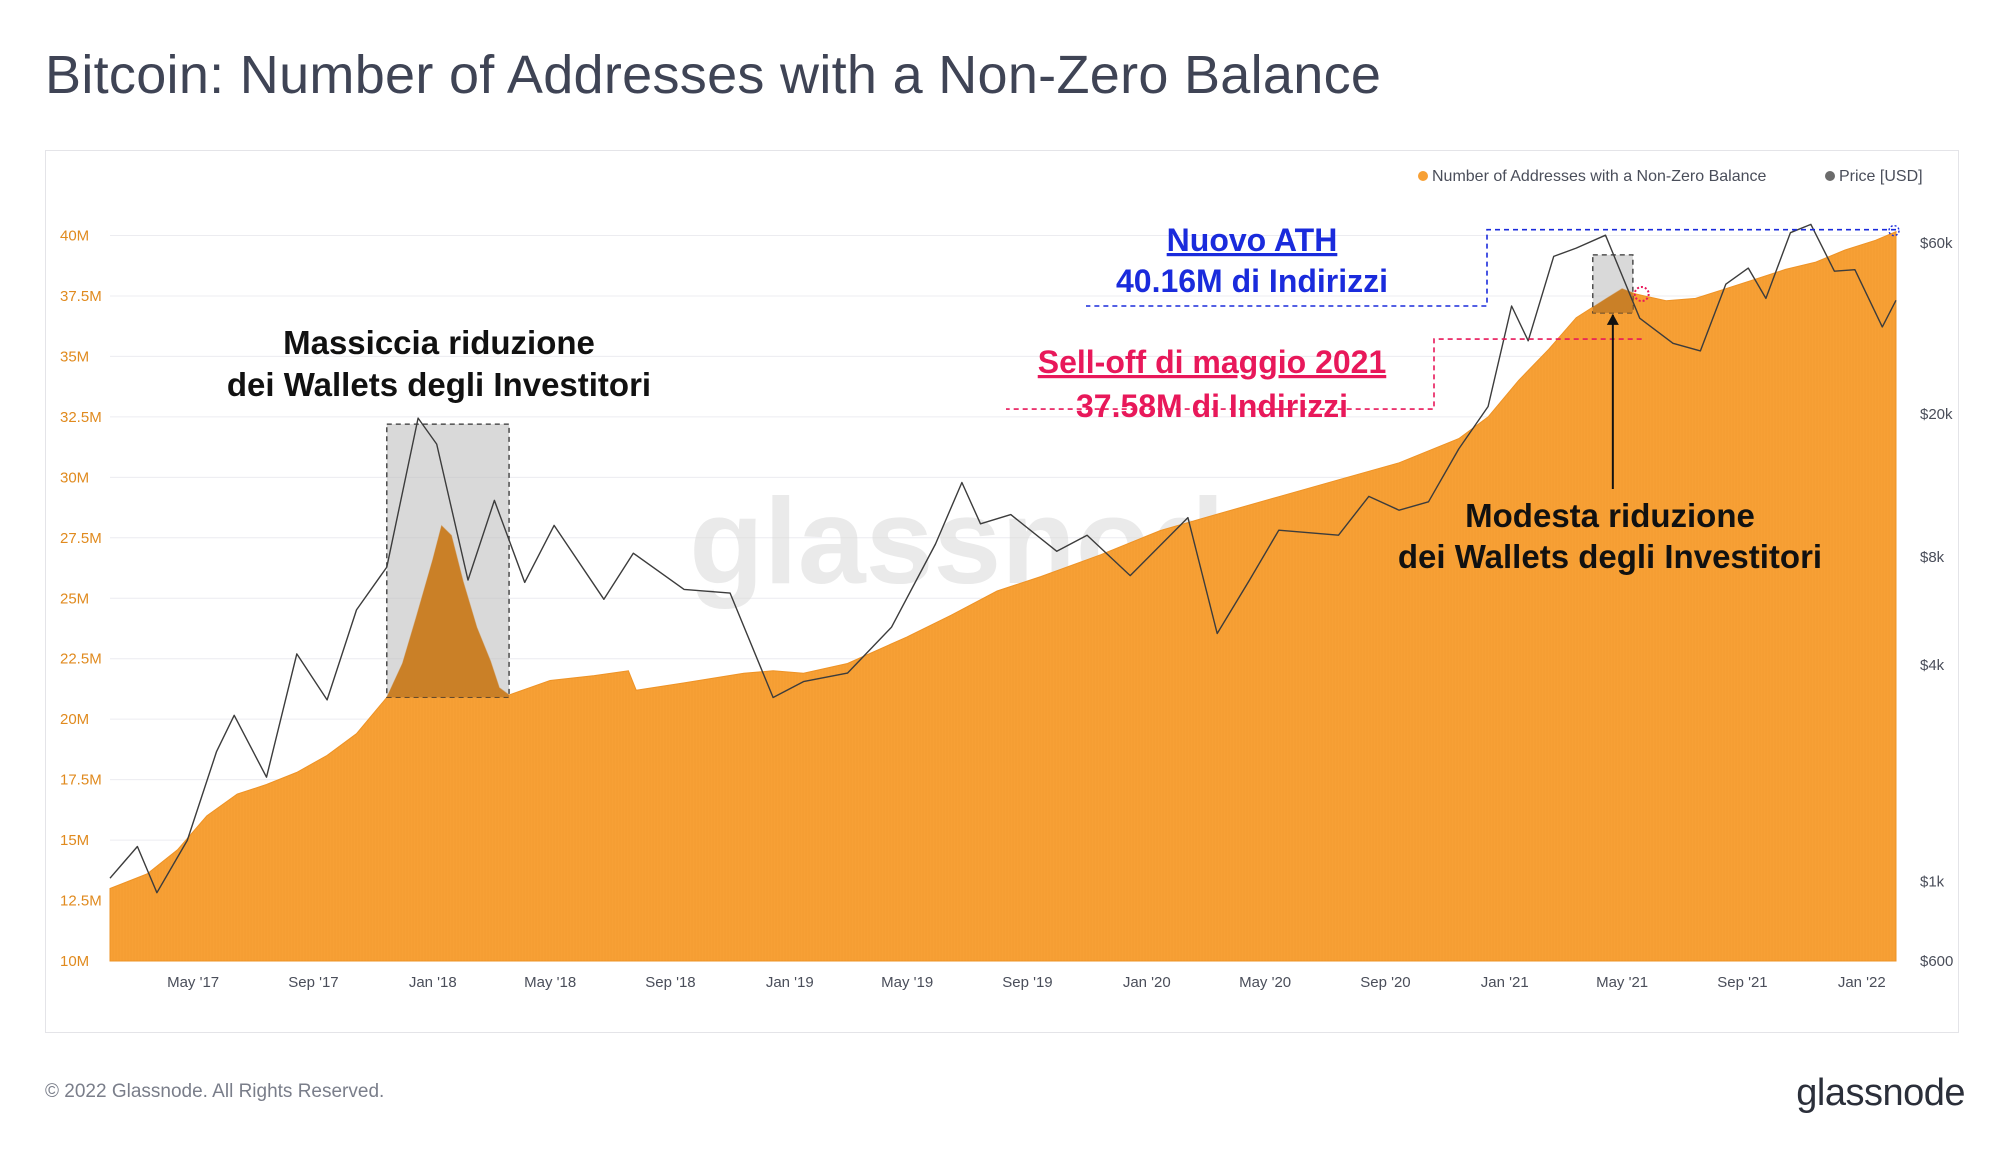  I want to click on massive-reduction-fill, so click(448, 611).